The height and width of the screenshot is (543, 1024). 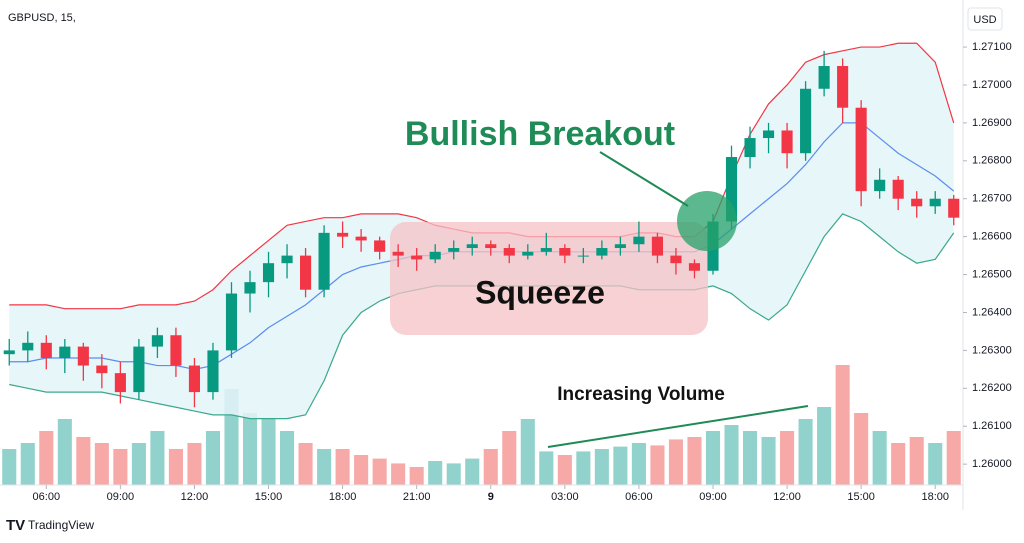 I want to click on y-tick-label: 1.26200, so click(x=992, y=388).